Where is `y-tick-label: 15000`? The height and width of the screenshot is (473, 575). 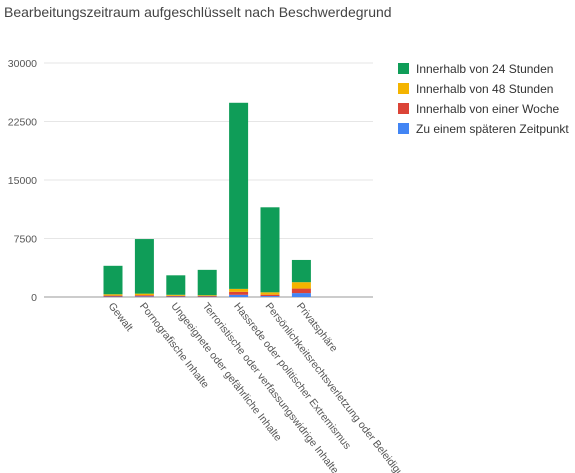
y-tick-label: 15000 is located at coordinates (22, 181).